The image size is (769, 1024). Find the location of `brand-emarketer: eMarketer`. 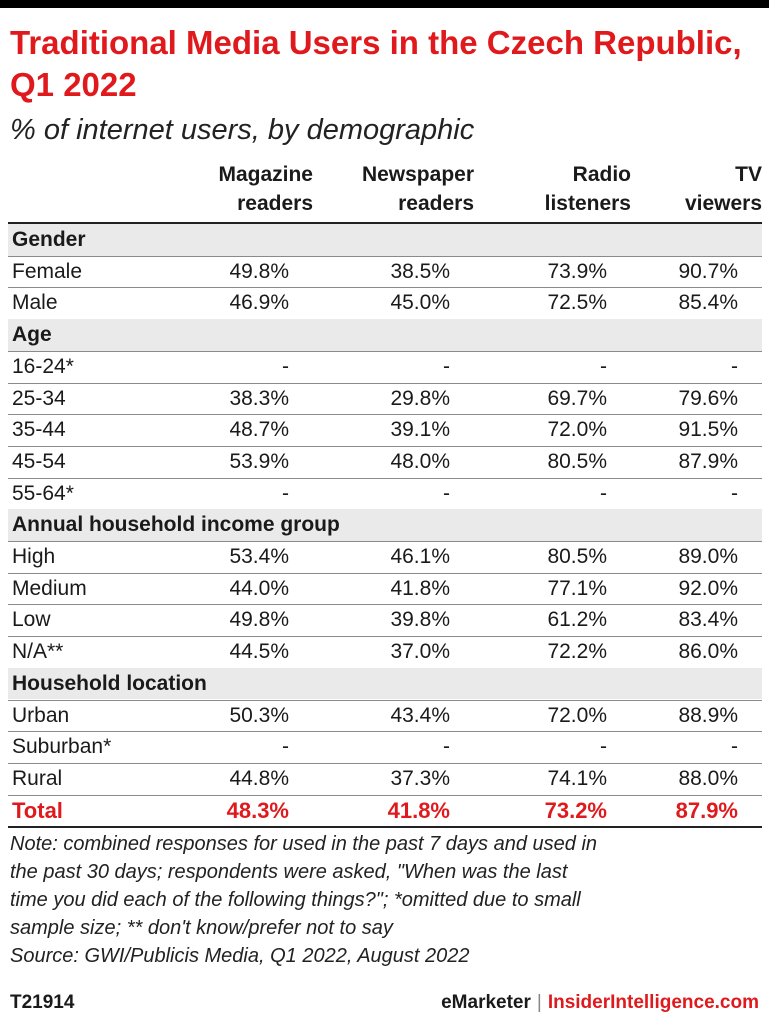

brand-emarketer: eMarketer is located at coordinates (486, 1002).